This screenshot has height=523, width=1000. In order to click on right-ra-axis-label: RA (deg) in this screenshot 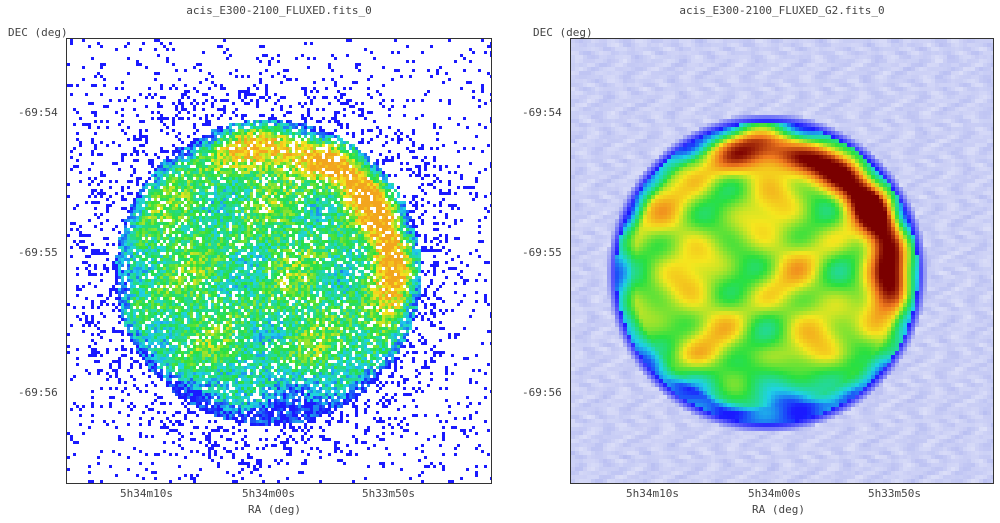, I will do `click(778, 509)`.